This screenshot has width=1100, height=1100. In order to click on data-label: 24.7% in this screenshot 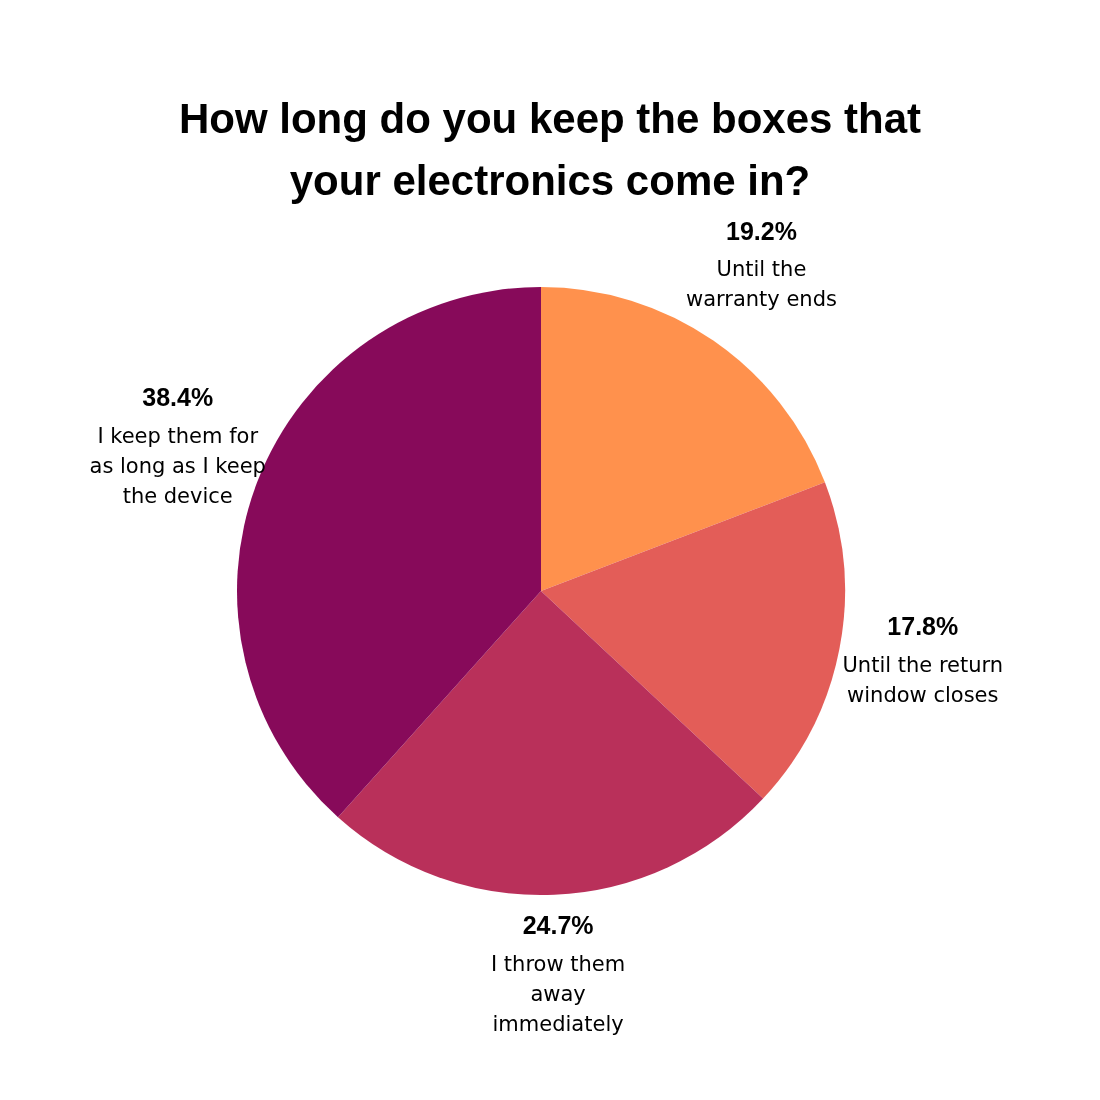, I will do `click(558, 925)`.